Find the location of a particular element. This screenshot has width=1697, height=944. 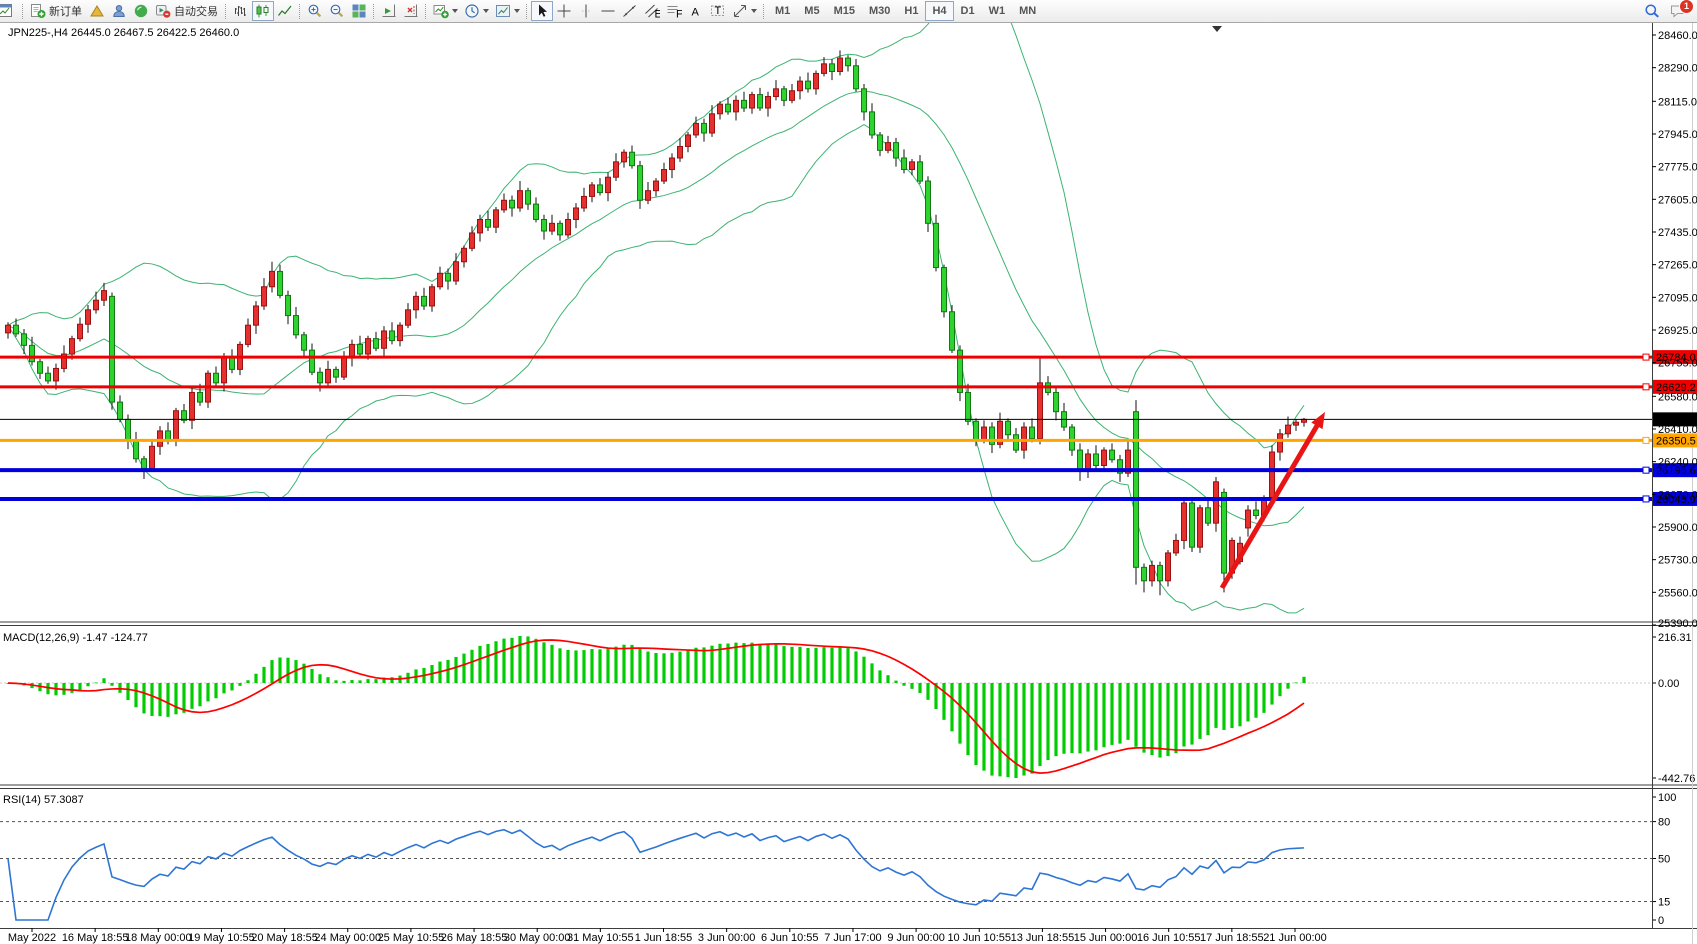

chart-shift-marker is located at coordinates (1217, 29).